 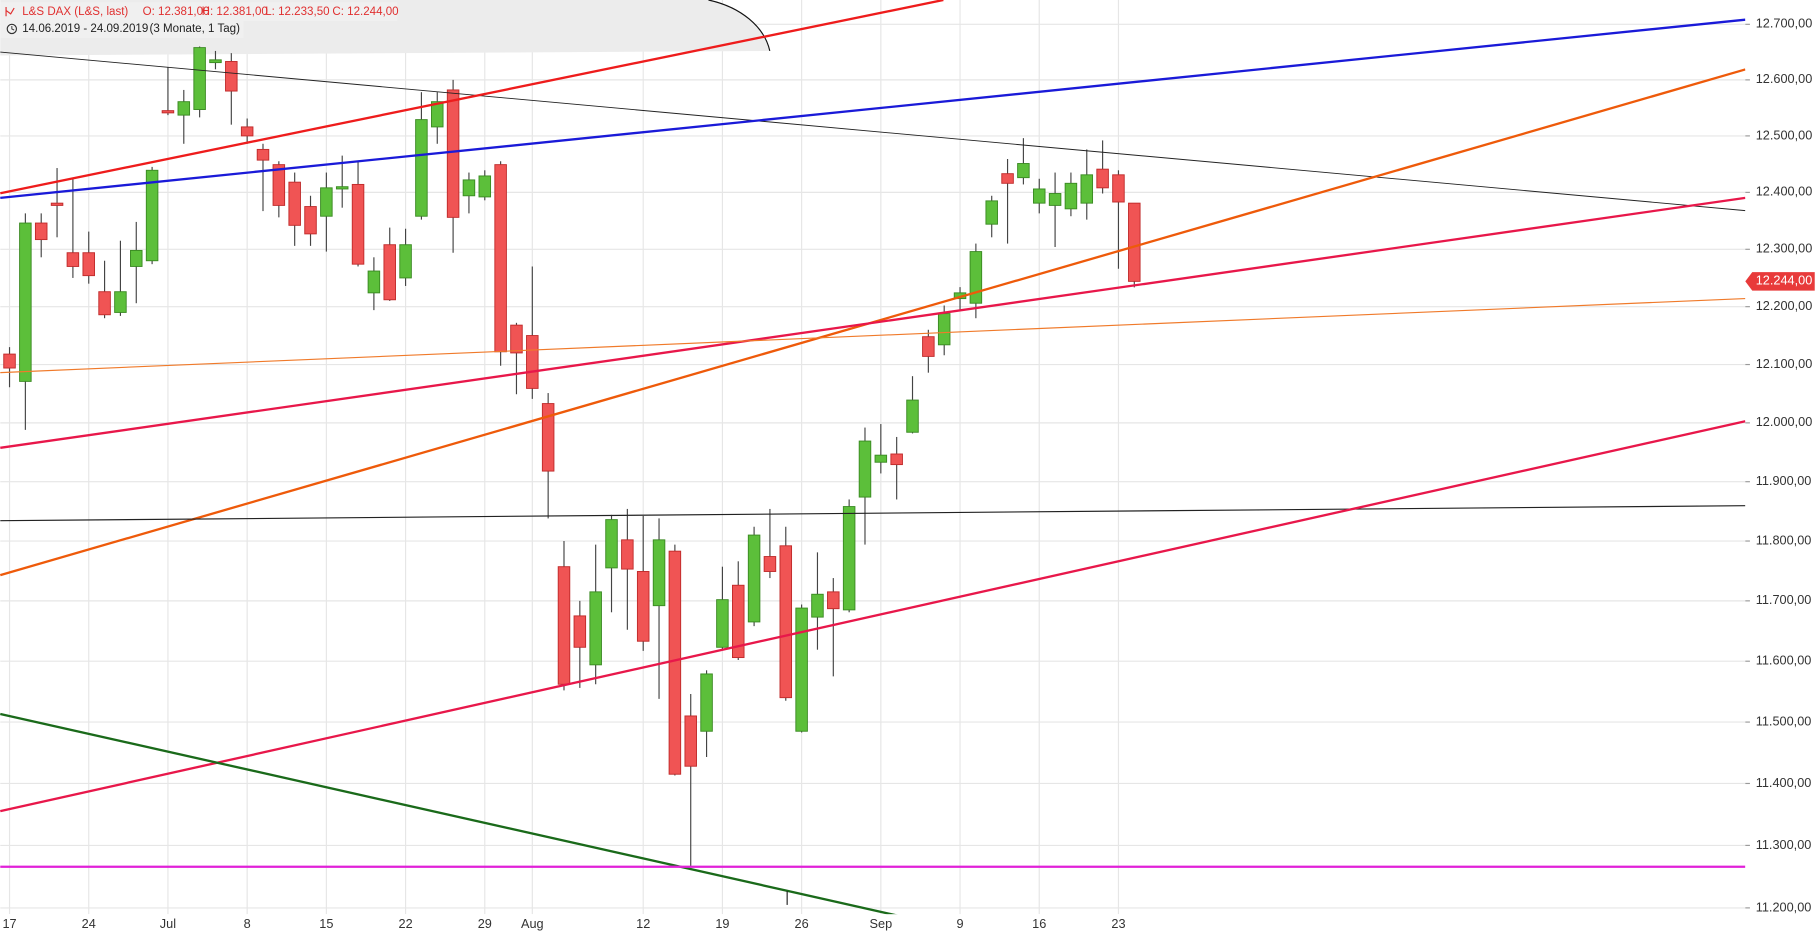 What do you see at coordinates (10, 11) in the screenshot?
I see `icon` at bounding box center [10, 11].